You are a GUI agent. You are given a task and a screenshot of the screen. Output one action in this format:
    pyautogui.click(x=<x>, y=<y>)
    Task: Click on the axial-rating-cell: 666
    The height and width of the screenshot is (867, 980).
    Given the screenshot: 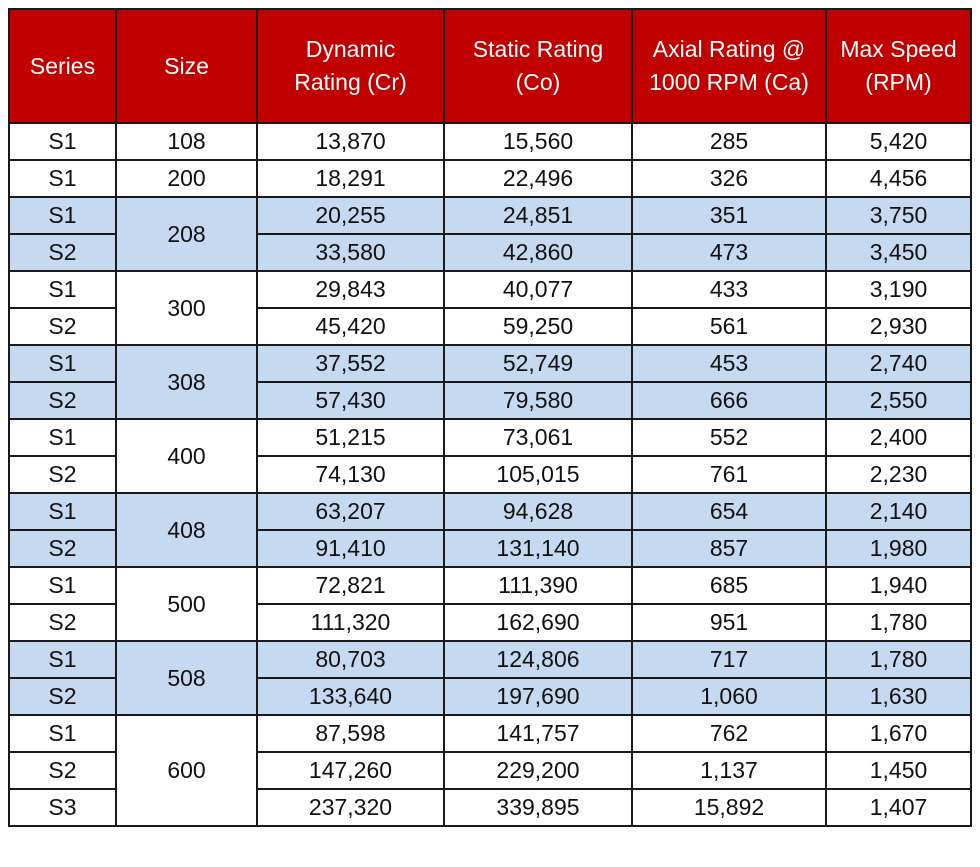 What is the action you would take?
    pyautogui.click(x=729, y=400)
    